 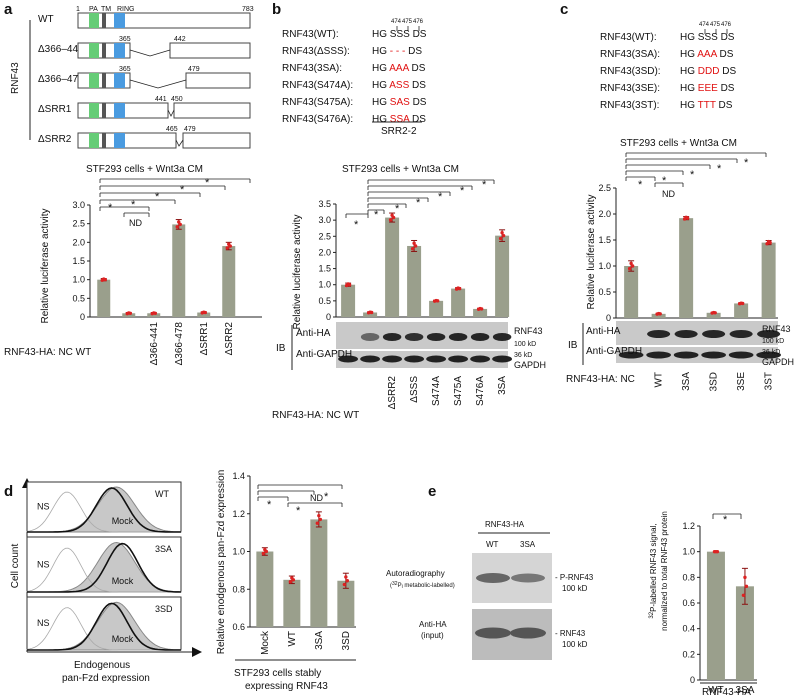 I want to click on y-tick-label: 1.2, so click(x=688, y=526).